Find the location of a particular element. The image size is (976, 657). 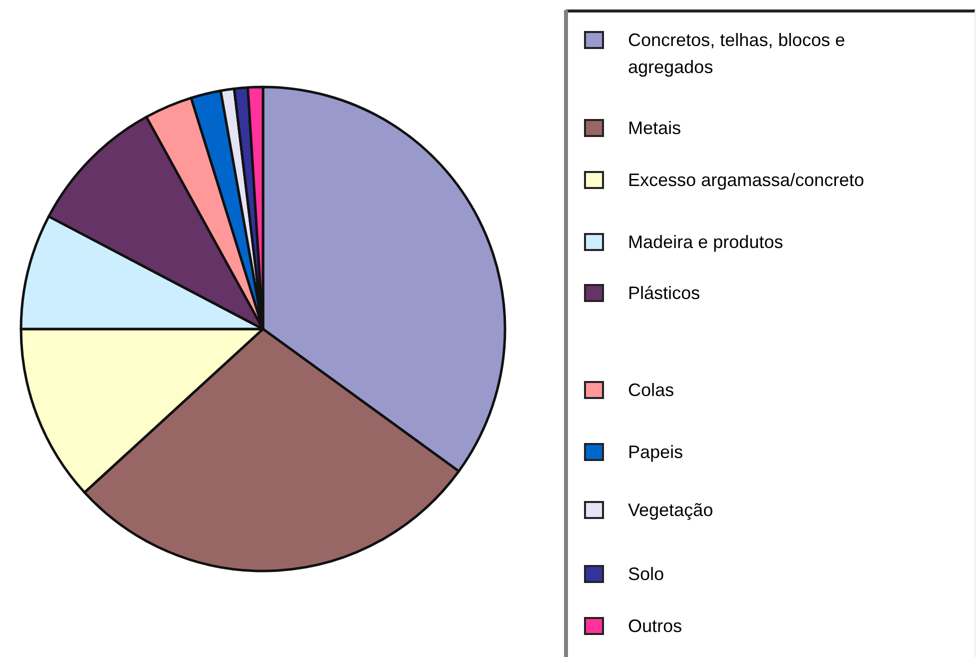

legend-label: Solo is located at coordinates (646, 574).